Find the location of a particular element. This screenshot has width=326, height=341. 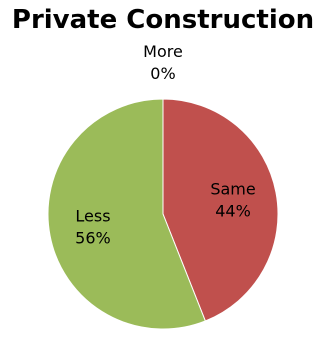

slice-percent-same: 44% is located at coordinates (233, 211).